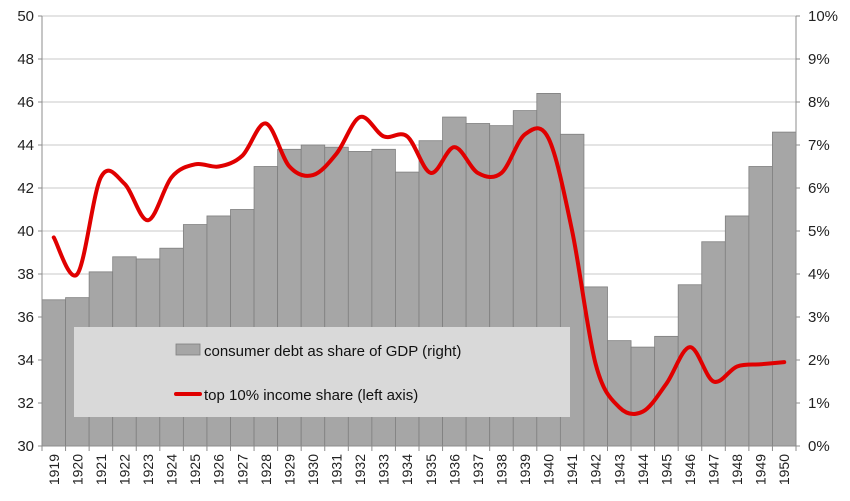 This screenshot has width=850, height=501. Describe the element at coordinates (819, 360) in the screenshot. I see `right-tick-label: 2%` at that location.